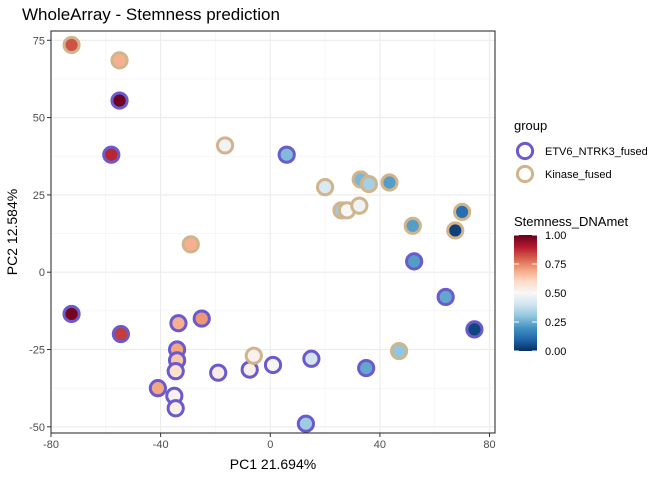 This screenshot has height=480, width=672. Describe the element at coordinates (380, 445) in the screenshot. I see `x-tick-label: 40` at that location.